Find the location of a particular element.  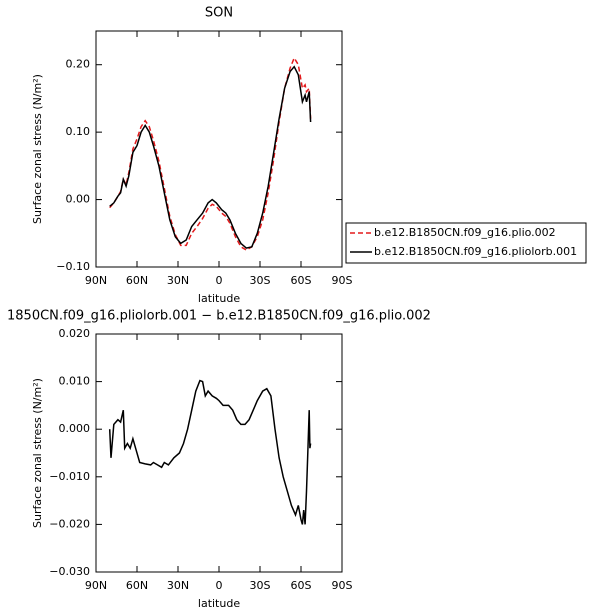

y-tick-label: 0.20 is located at coordinates (78, 64).